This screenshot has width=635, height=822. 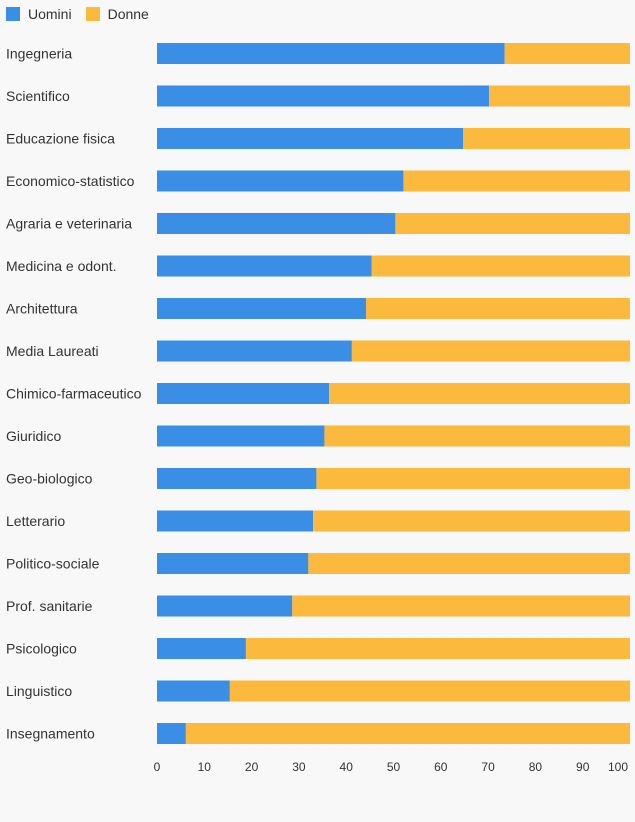 I want to click on x-tick-label: 50, so click(x=394, y=767).